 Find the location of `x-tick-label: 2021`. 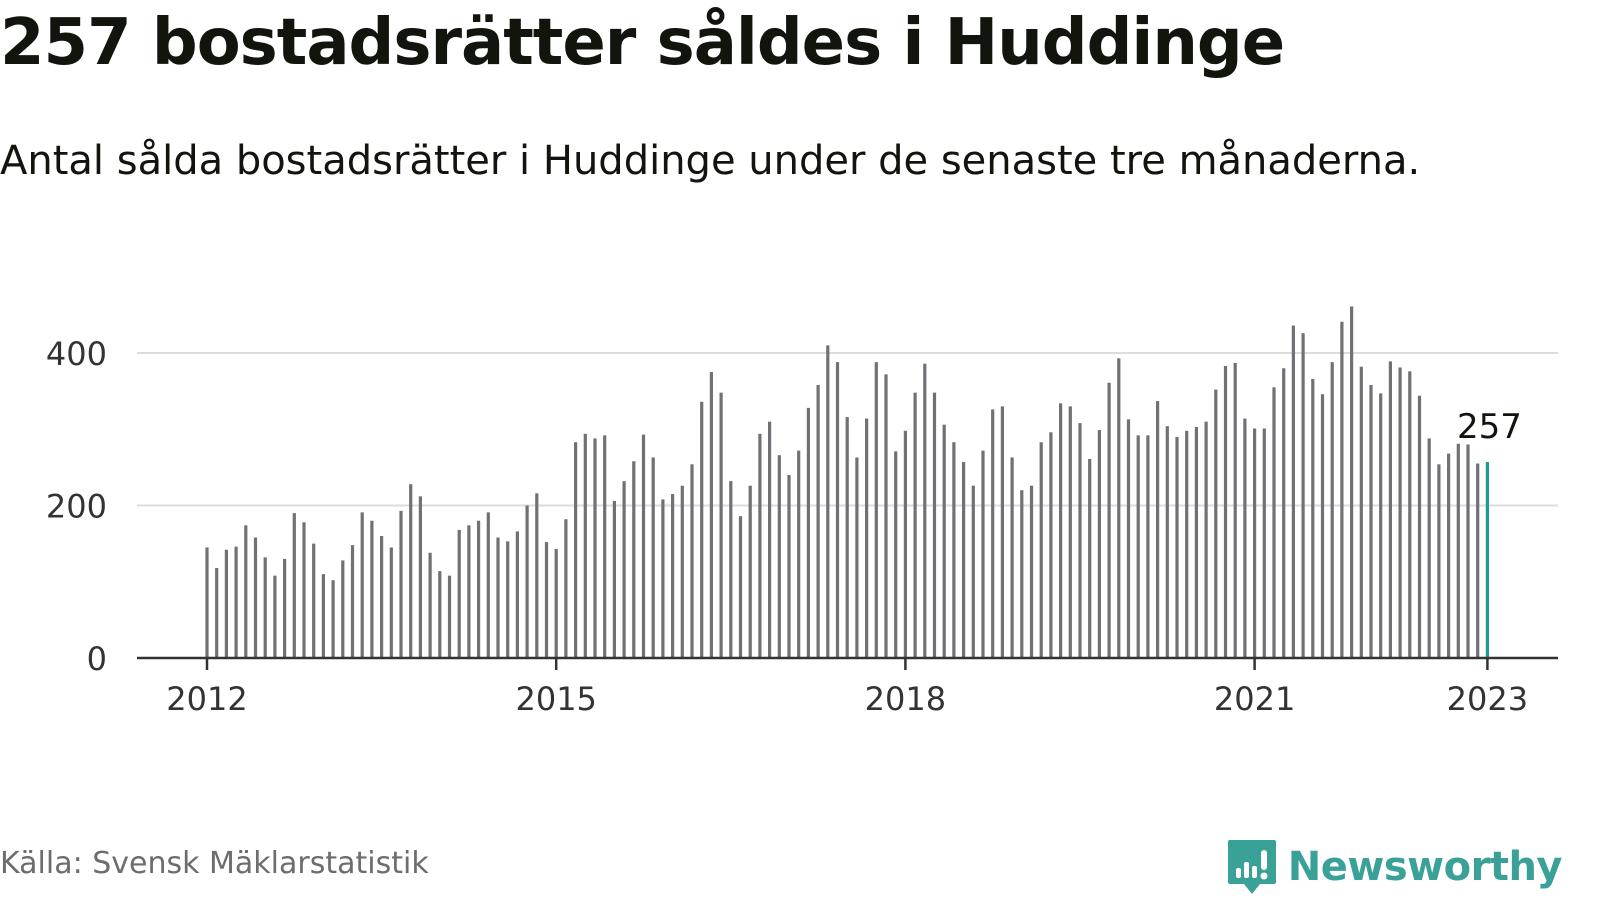

x-tick-label: 2021 is located at coordinates (1254, 699).